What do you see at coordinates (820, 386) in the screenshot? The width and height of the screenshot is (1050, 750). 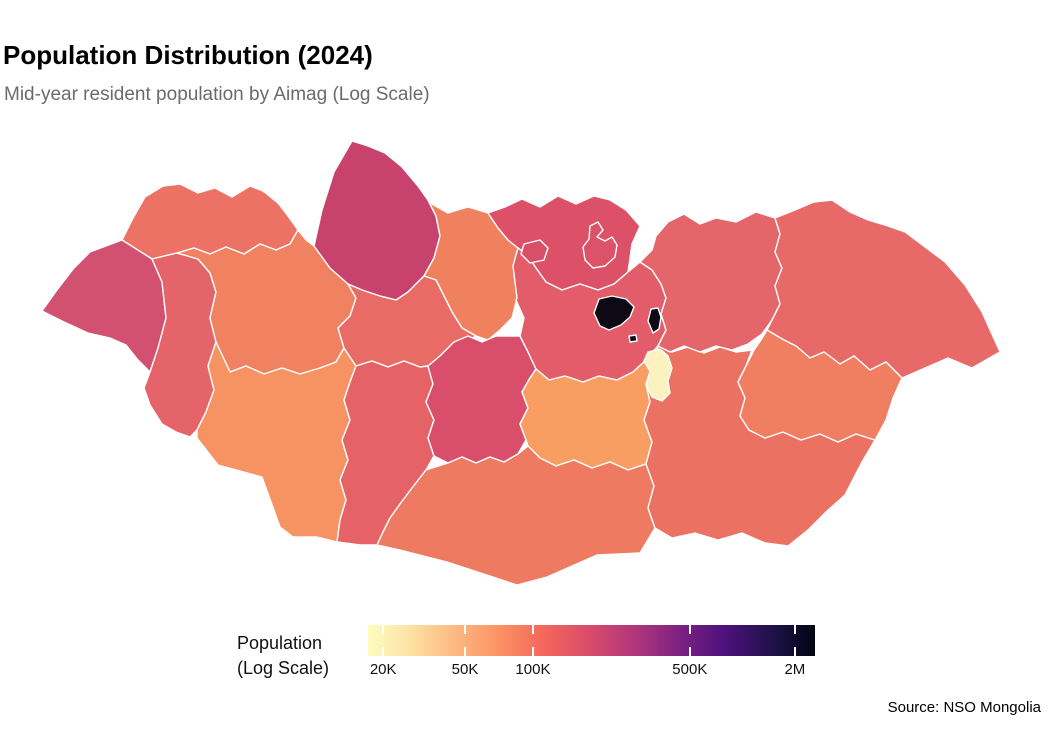 I see `map-region-sukhbaatar` at bounding box center [820, 386].